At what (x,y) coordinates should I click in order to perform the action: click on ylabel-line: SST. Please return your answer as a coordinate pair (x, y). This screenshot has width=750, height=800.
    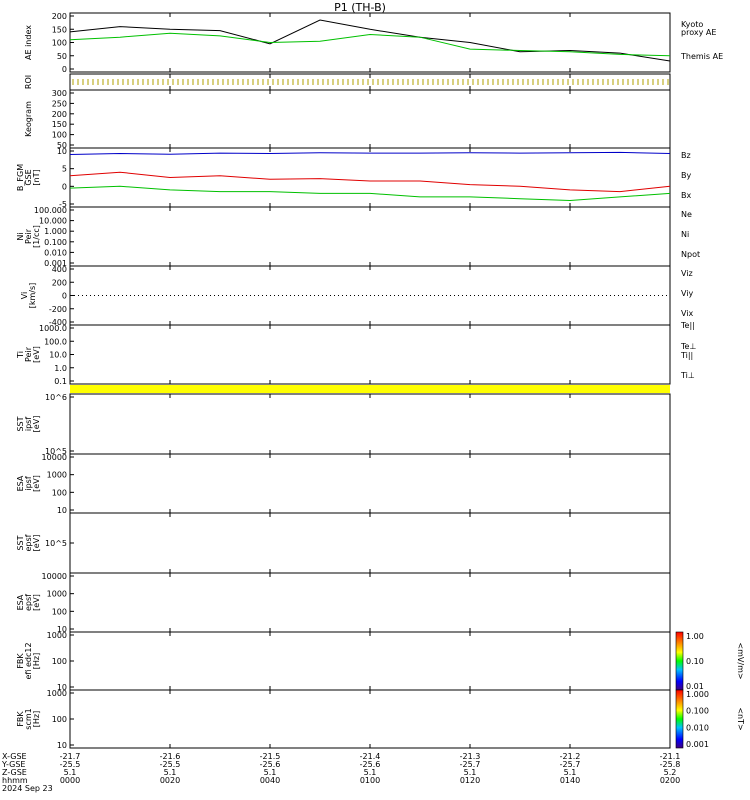
    Looking at the image, I should click on (20, 423).